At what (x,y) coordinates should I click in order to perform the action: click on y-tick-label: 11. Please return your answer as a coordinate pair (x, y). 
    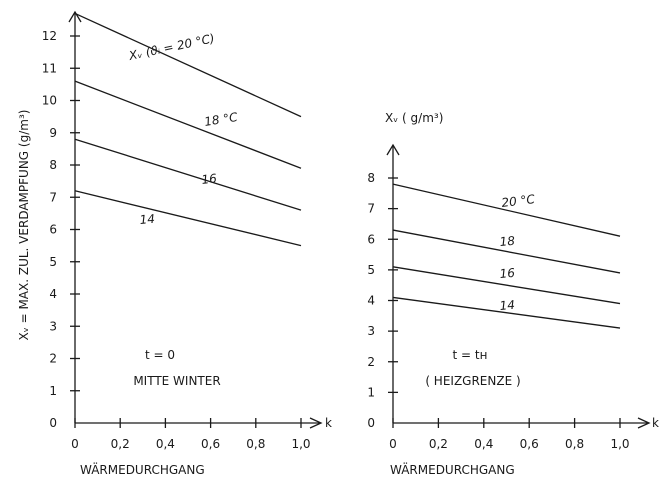
    Looking at the image, I should click on (49, 68).